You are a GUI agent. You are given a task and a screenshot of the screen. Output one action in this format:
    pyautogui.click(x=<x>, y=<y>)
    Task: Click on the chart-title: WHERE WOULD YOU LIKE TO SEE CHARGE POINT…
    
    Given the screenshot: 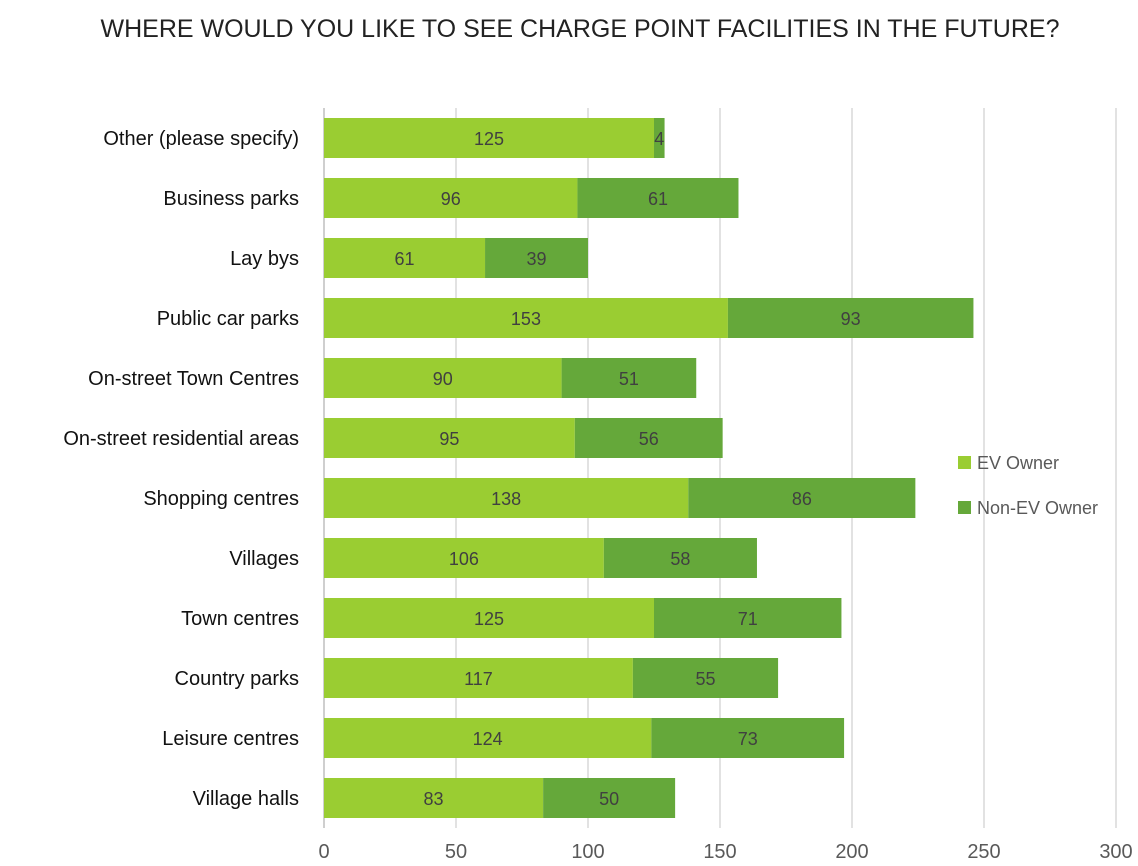 What is the action you would take?
    pyautogui.click(x=580, y=29)
    